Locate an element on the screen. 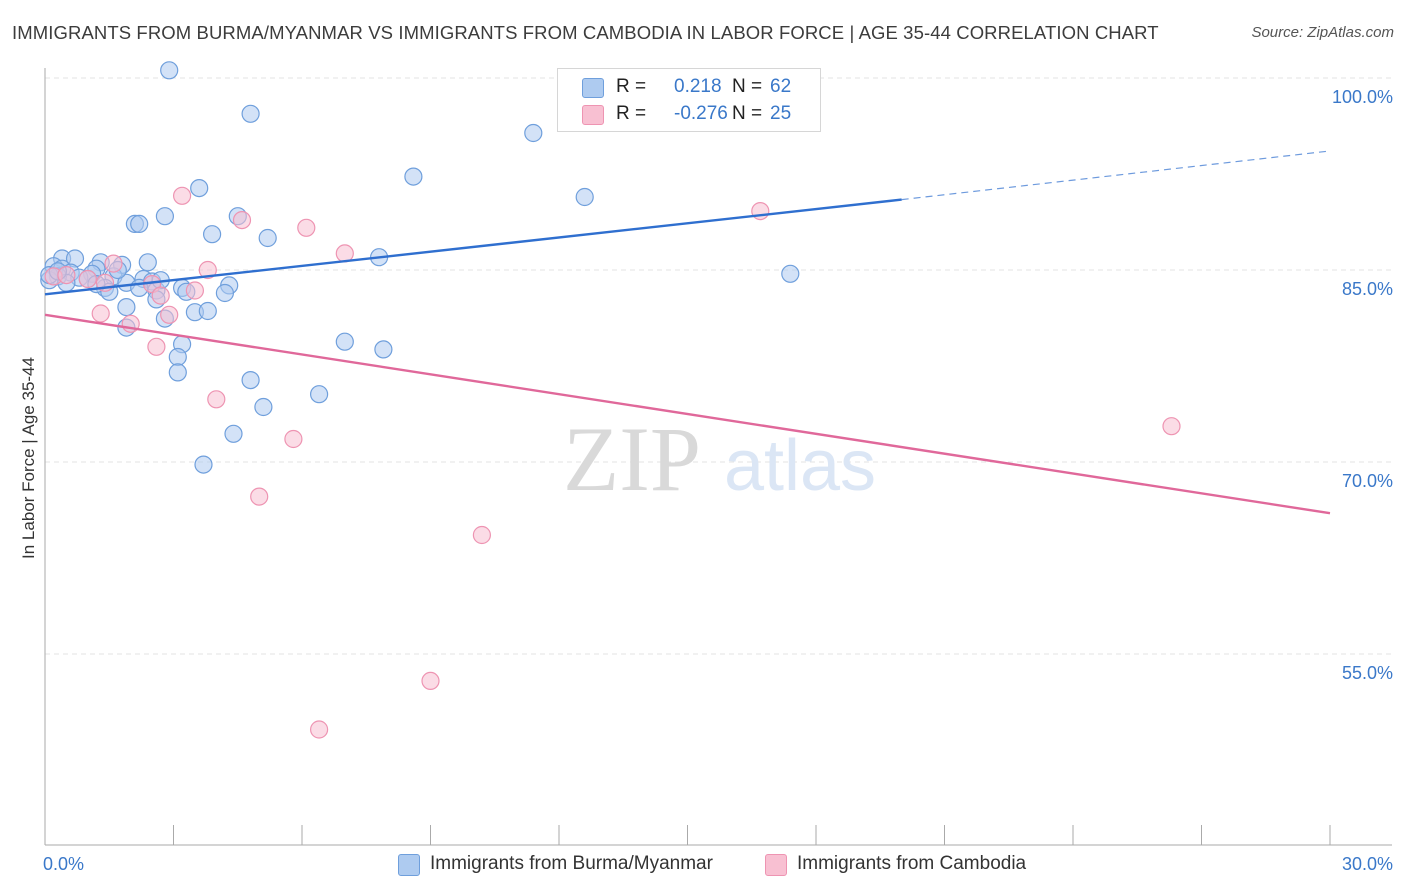 This screenshot has width=1406, height=892. y-tick-label: 85.0% is located at coordinates (1367, 289).